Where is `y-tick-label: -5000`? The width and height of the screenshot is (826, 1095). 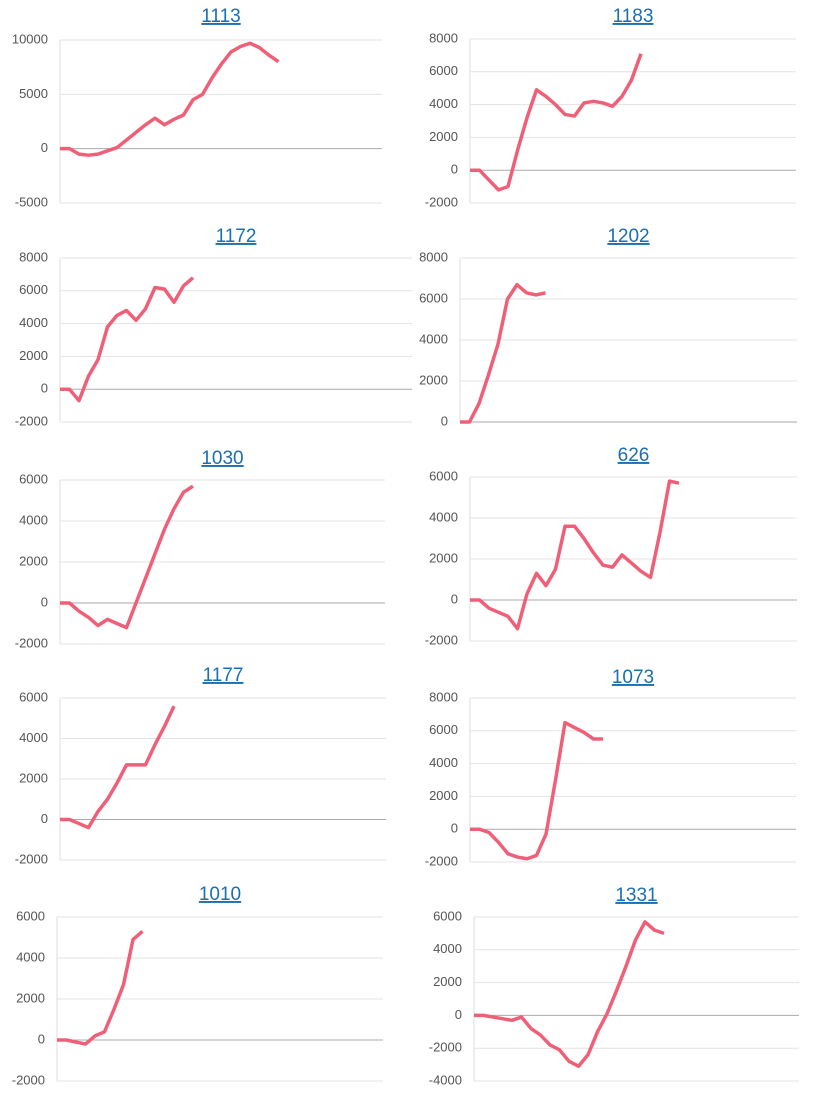 y-tick-label: -5000 is located at coordinates (31, 201).